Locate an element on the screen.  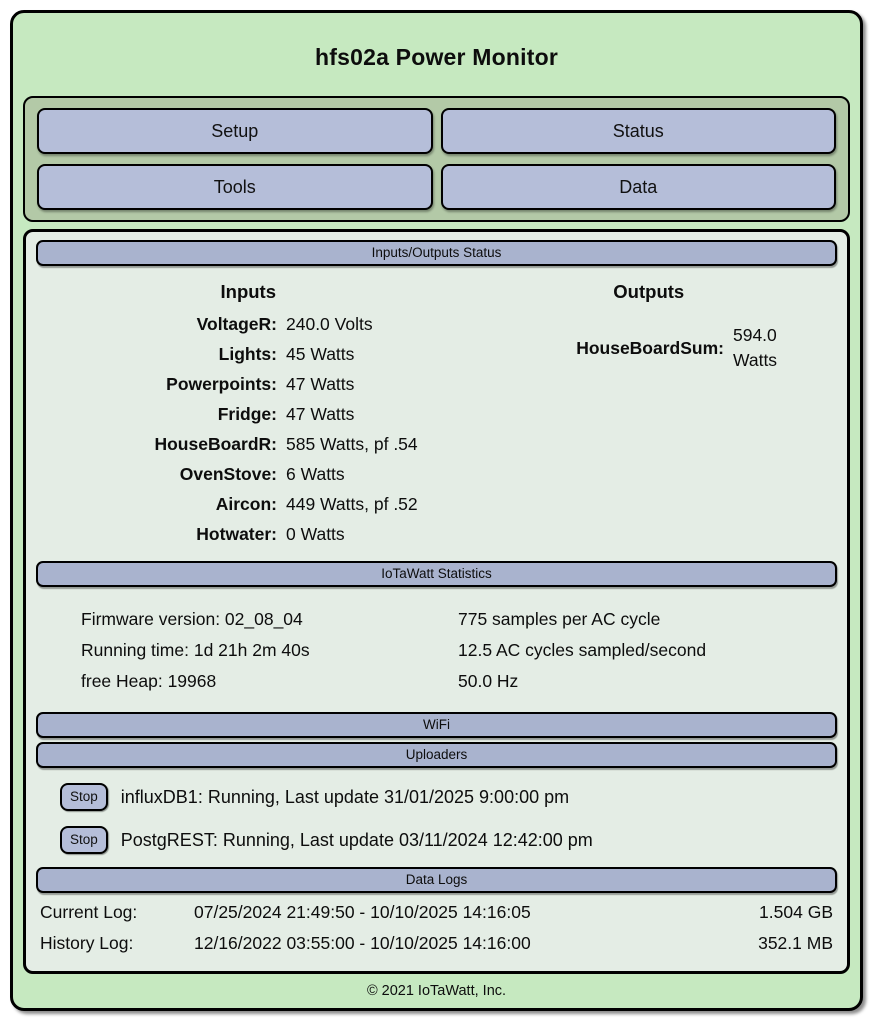
outputs-column: Outputs HouseBoardSum: 594.0 Watts is located at coordinates (649, 410).